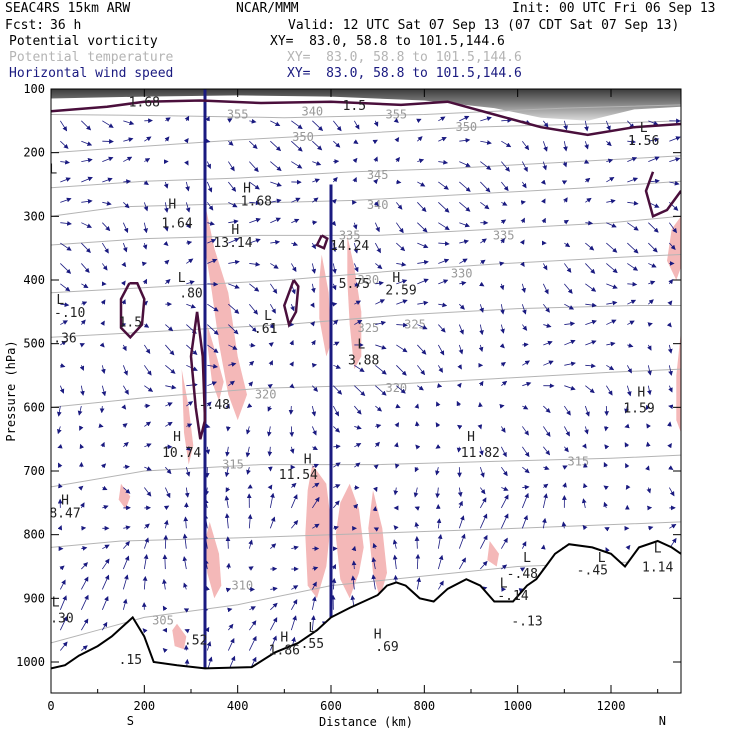 This screenshot has width=740, height=740. Describe the element at coordinates (83, 41) in the screenshot. I see `field-pv-name: Potential vorticity` at that location.